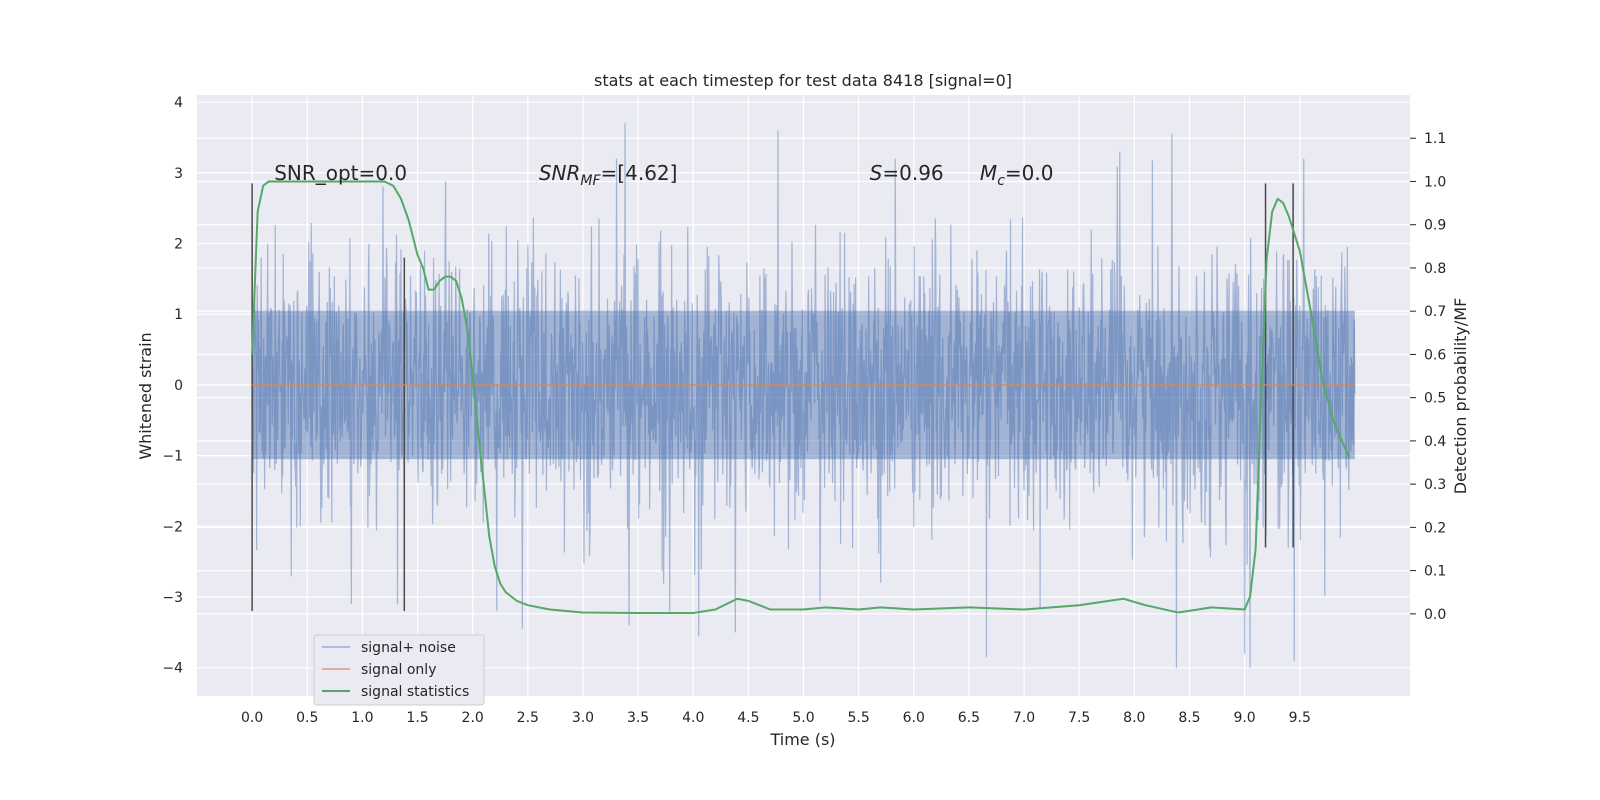  I want to click on x-tick-label: 2.5, so click(528, 718).